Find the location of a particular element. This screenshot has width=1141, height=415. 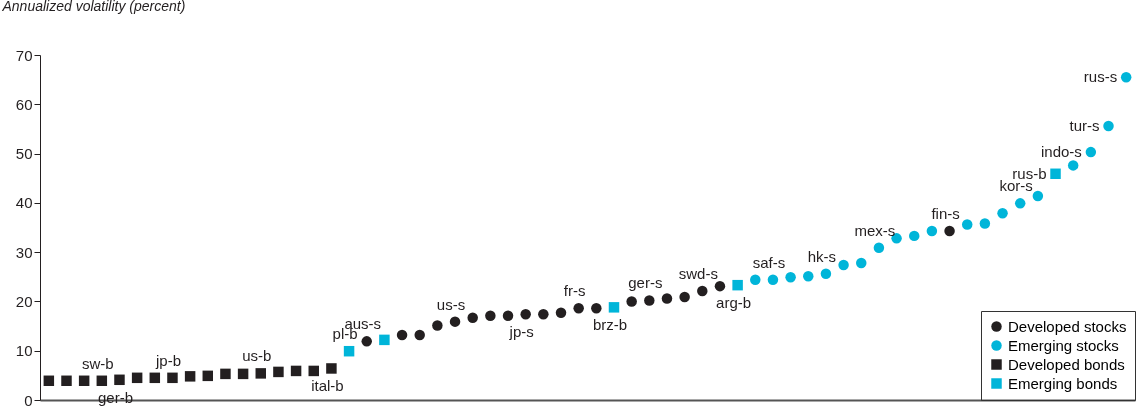

legend-label: Emerging stocks is located at coordinates (1063, 345).